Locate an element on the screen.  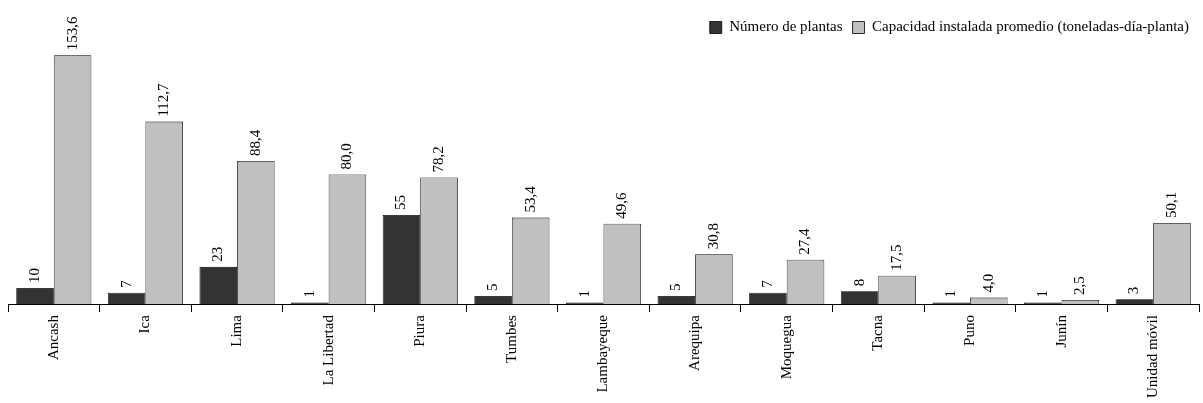
x-tick-label: Piura is located at coordinates (419, 330).